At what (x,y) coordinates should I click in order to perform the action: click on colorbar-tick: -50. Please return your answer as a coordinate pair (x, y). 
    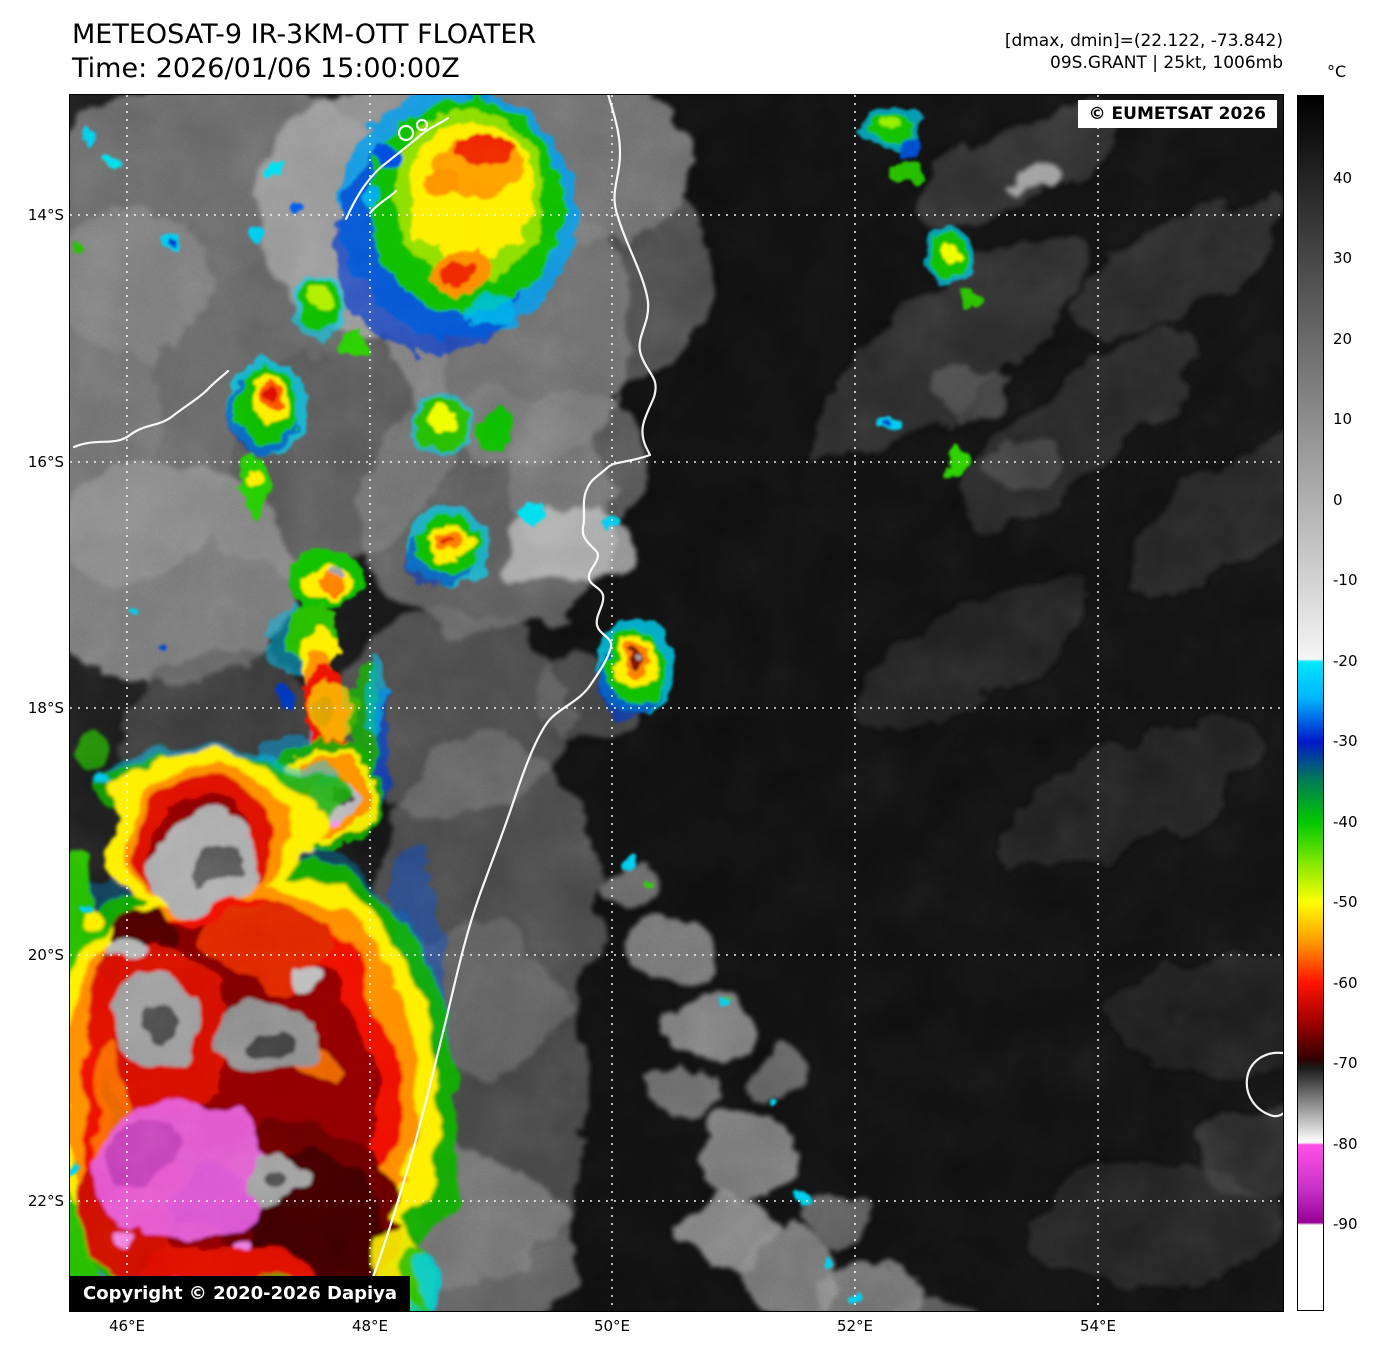
    Looking at the image, I should click on (1345, 902).